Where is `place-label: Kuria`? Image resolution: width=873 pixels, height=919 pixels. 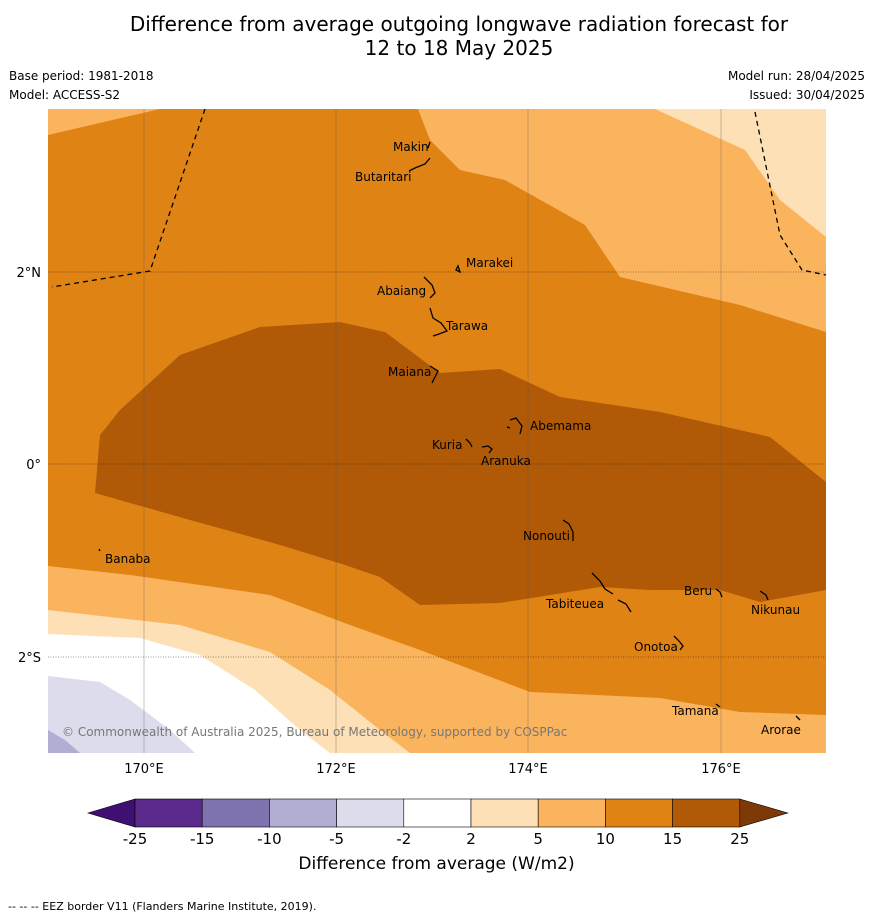 place-label: Kuria is located at coordinates (447, 445).